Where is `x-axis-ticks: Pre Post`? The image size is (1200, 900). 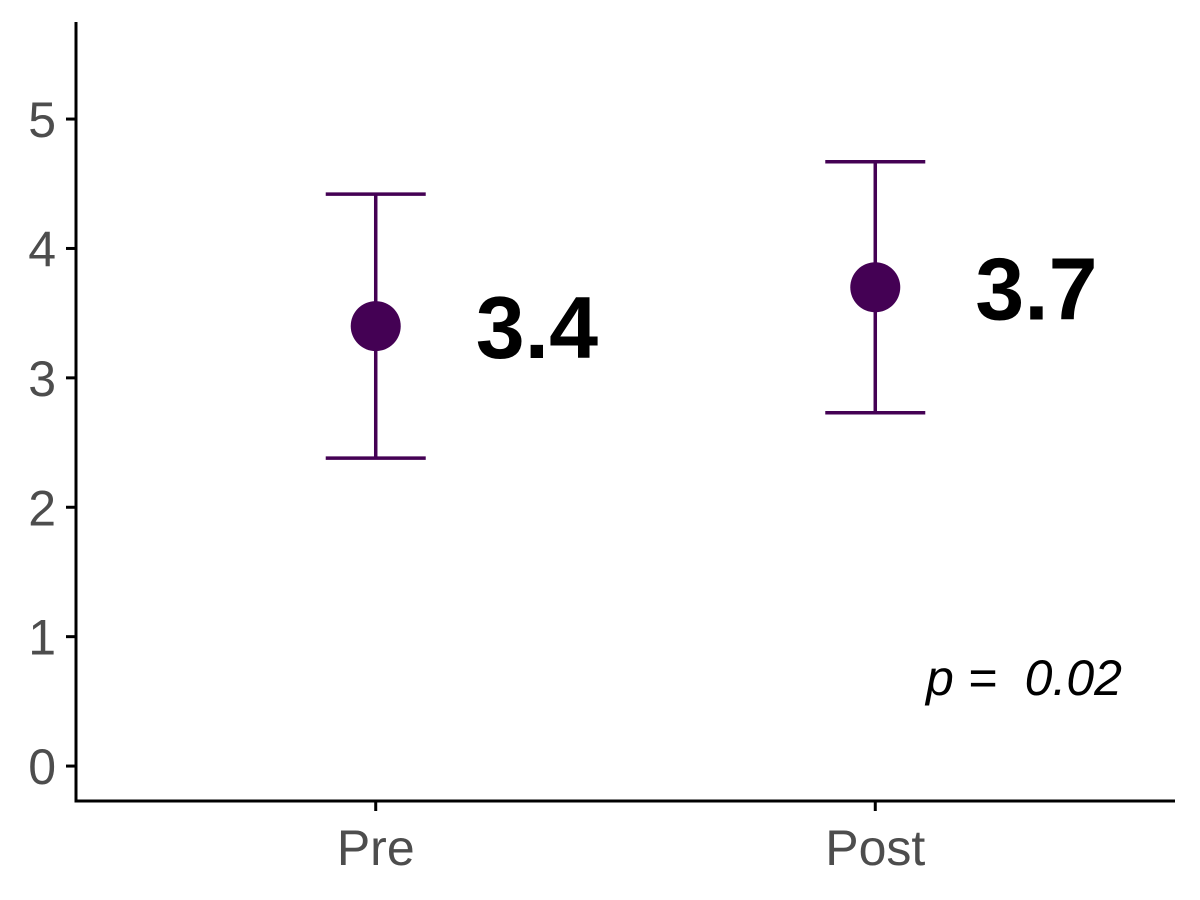 x-axis-ticks: Pre Post is located at coordinates (631, 838).